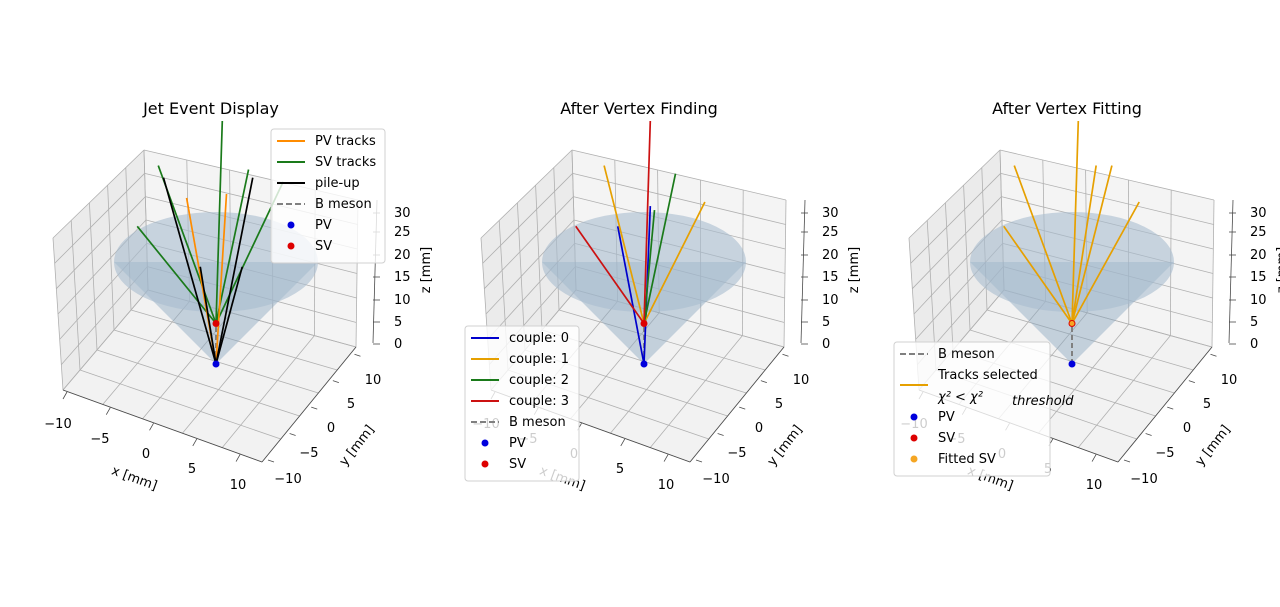  What do you see at coordinates (539, 401) in the screenshot?
I see `legend-label: couple: 3` at bounding box center [539, 401].